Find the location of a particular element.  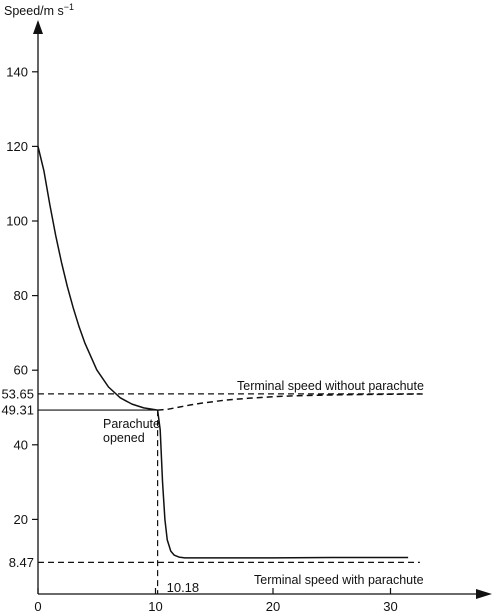

y-tick-label: 20 is located at coordinates (21, 519).